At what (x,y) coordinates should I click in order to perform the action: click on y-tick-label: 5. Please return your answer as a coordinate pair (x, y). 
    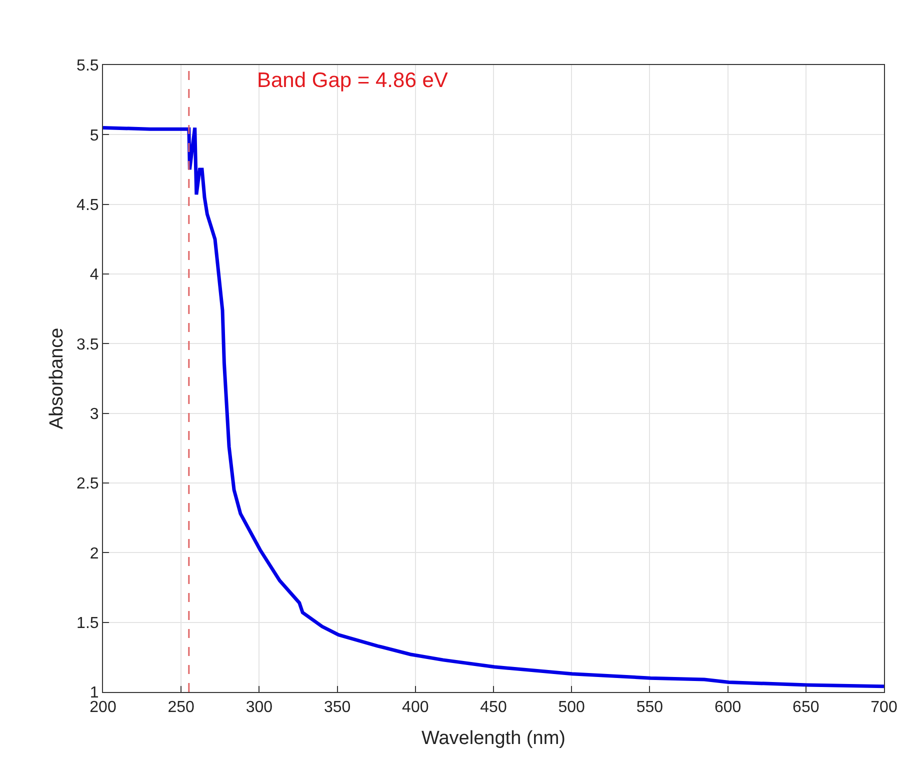
    Looking at the image, I should click on (94, 135).